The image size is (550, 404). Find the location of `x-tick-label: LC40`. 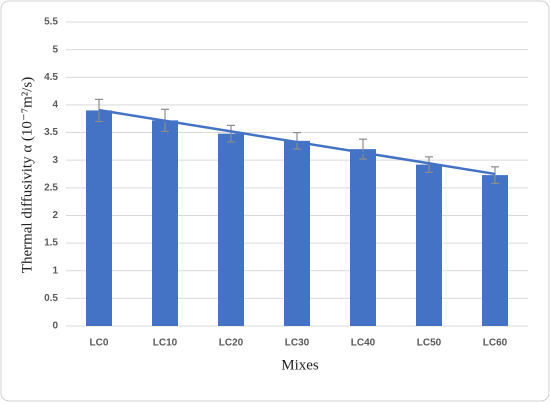

x-tick-label: LC40 is located at coordinates (363, 343).